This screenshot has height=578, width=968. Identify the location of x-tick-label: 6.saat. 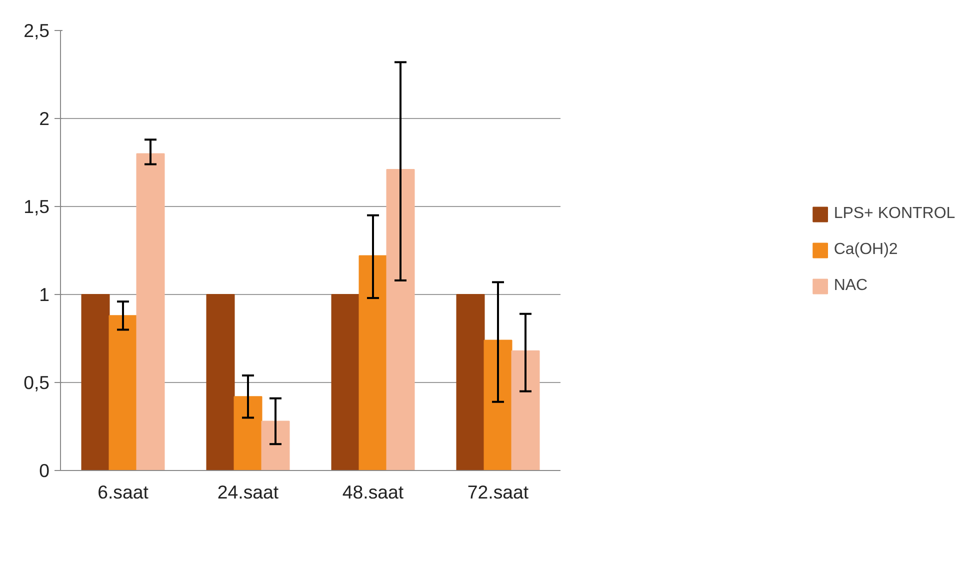
(124, 492).